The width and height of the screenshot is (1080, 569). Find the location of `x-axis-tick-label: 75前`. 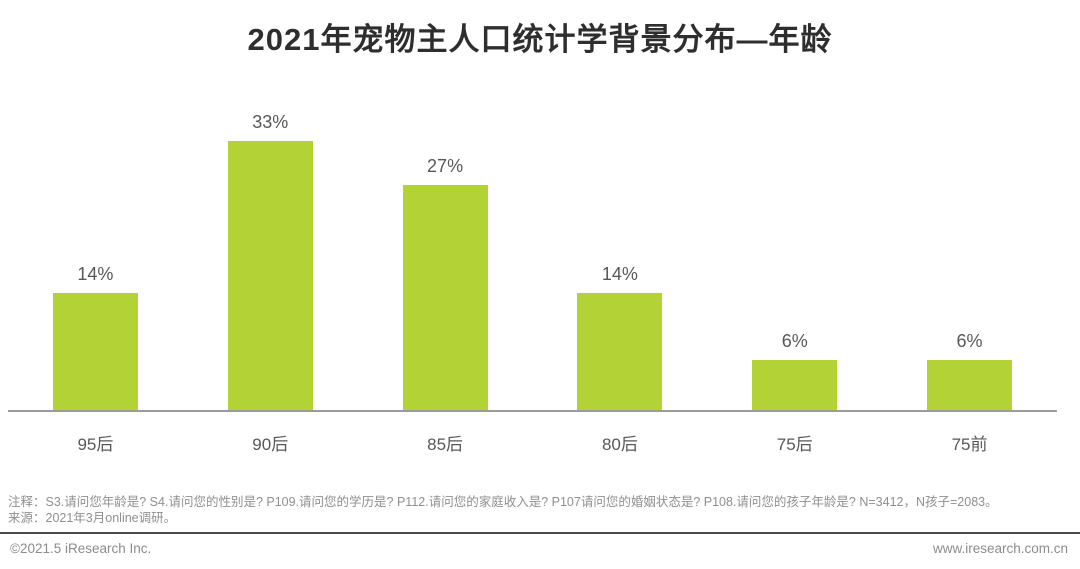

x-axis-tick-label: 75前 is located at coordinates (969, 444).